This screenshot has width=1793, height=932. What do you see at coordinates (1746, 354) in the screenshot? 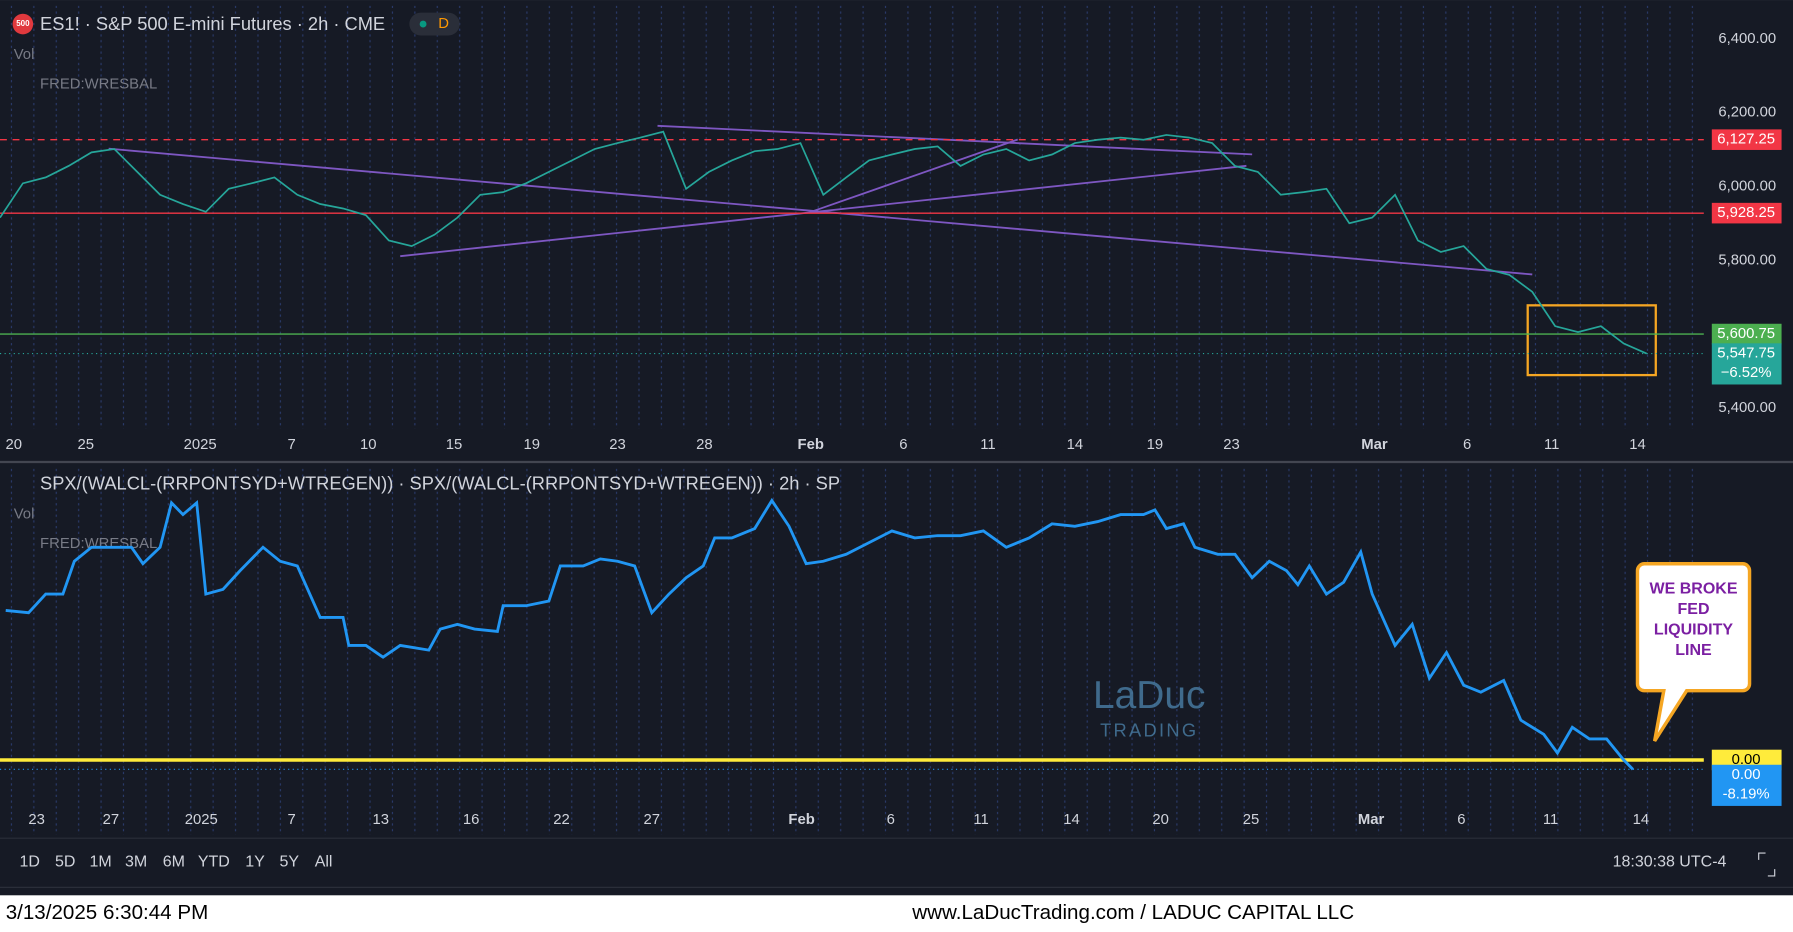
I see `last-label: 5,547.75` at bounding box center [1746, 354].